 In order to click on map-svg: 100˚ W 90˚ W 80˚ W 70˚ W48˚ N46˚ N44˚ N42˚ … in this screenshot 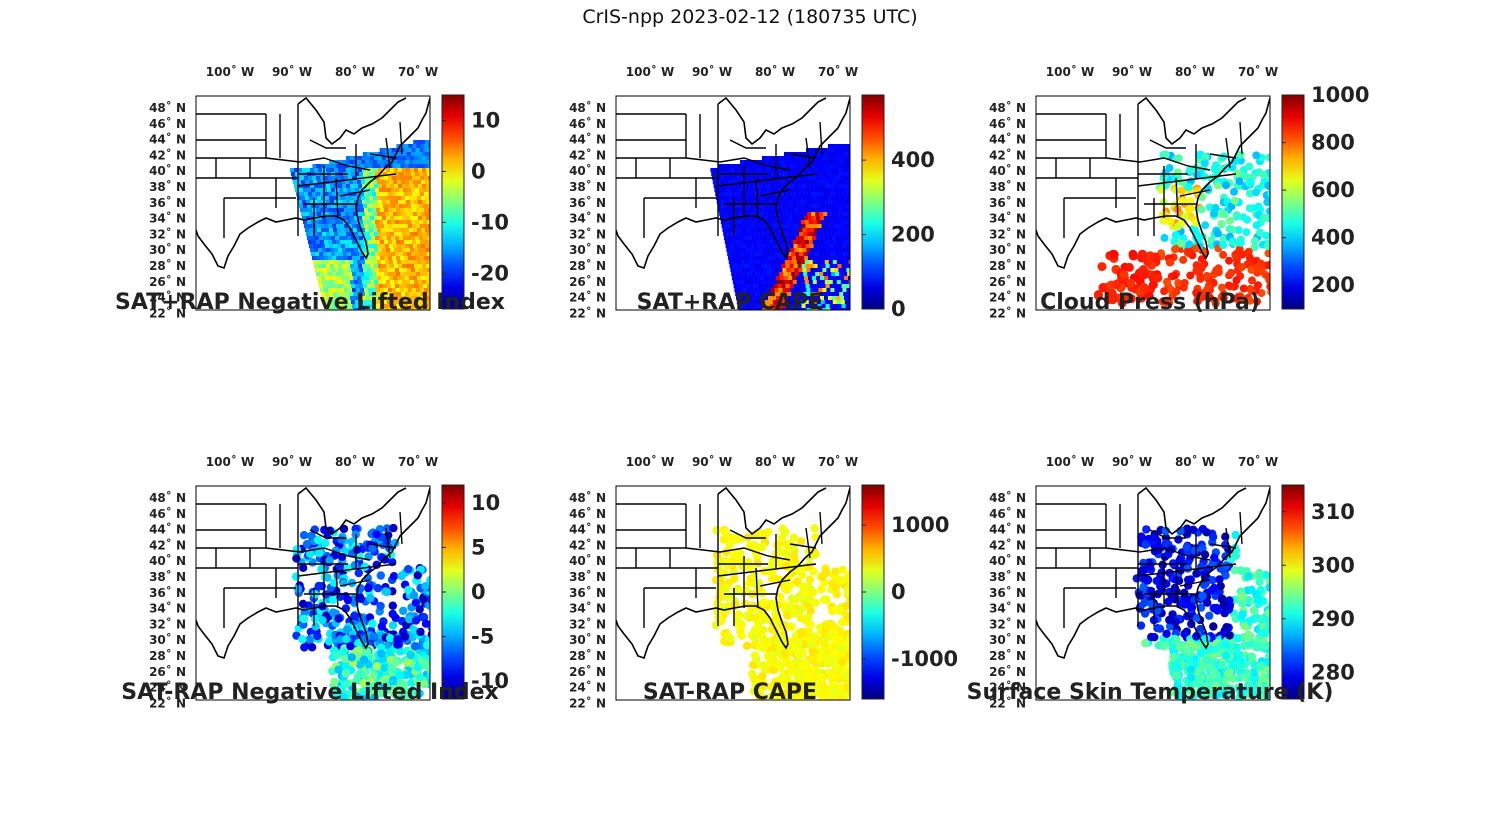, I will do `click(763, 582)`.